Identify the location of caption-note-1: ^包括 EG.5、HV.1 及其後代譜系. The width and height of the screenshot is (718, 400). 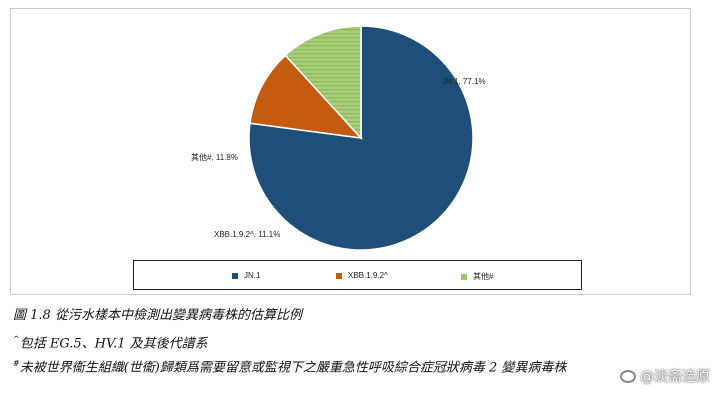
(363, 340).